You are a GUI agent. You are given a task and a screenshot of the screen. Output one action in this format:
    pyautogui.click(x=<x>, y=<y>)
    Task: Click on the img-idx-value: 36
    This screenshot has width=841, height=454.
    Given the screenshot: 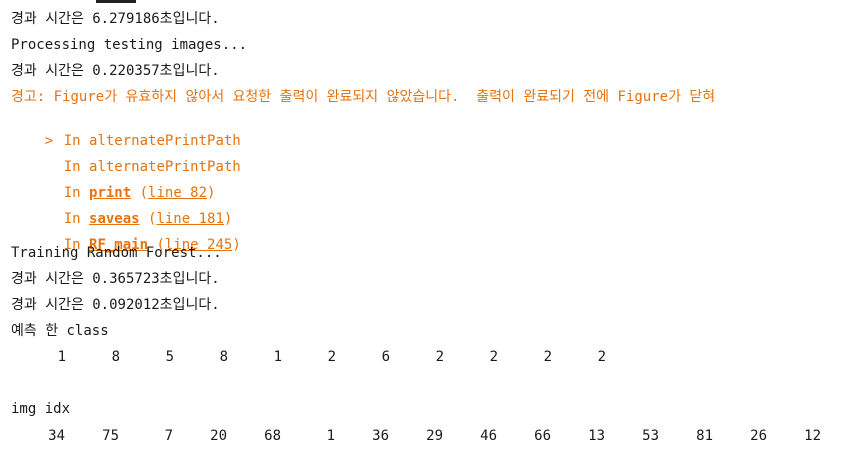 What is the action you would take?
    pyautogui.click(x=380, y=436)
    